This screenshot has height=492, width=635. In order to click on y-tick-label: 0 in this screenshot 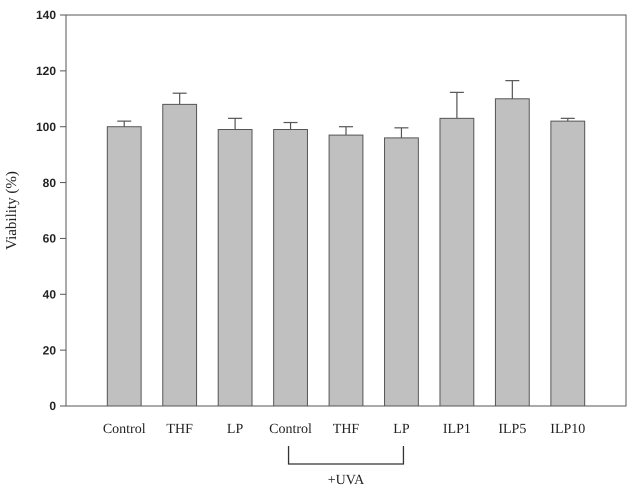, I will do `click(52, 406)`.